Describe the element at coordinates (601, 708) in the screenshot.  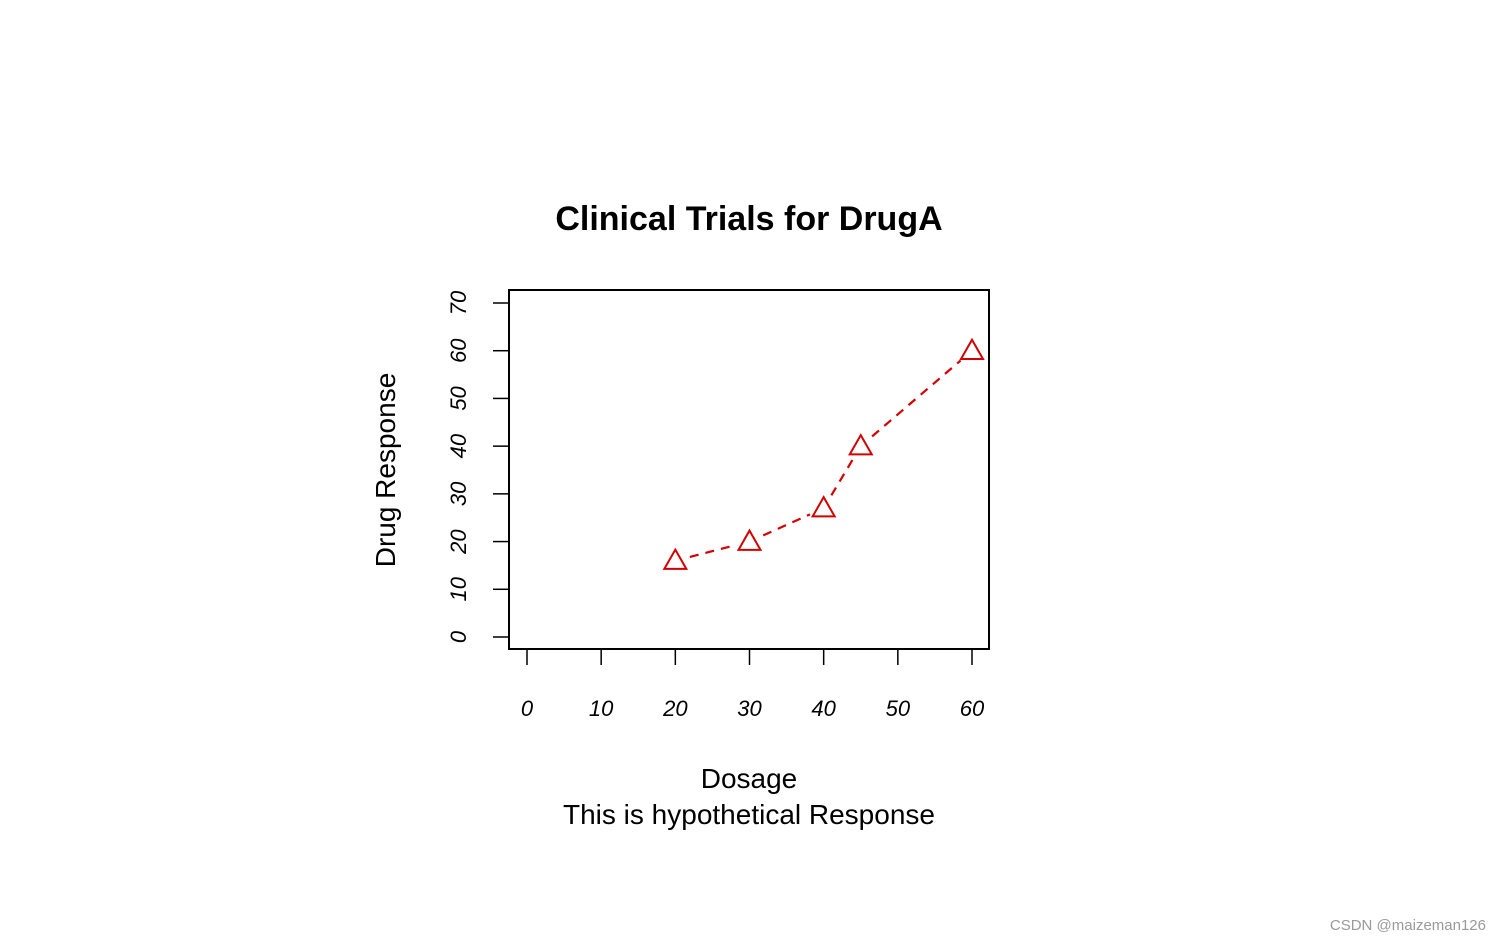
I see `x-tick-label: 10` at that location.